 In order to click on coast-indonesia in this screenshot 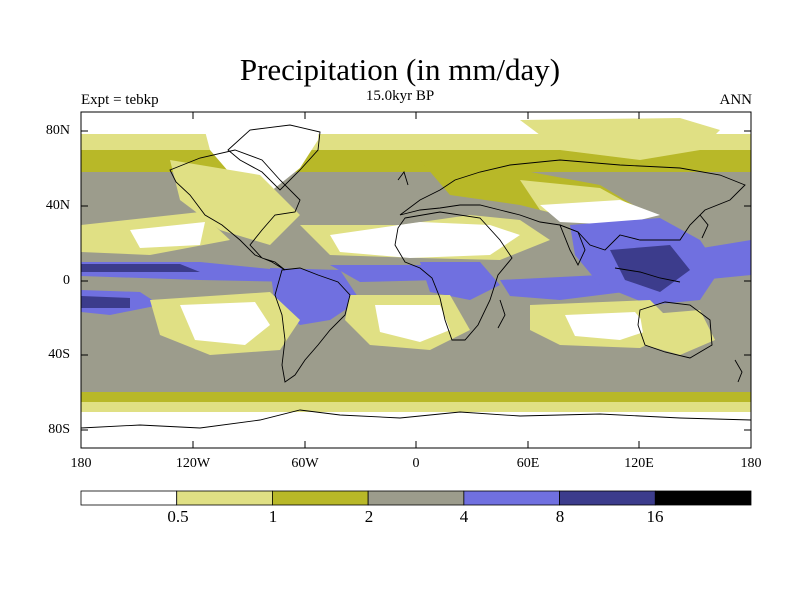, I will do `click(647, 275)`.